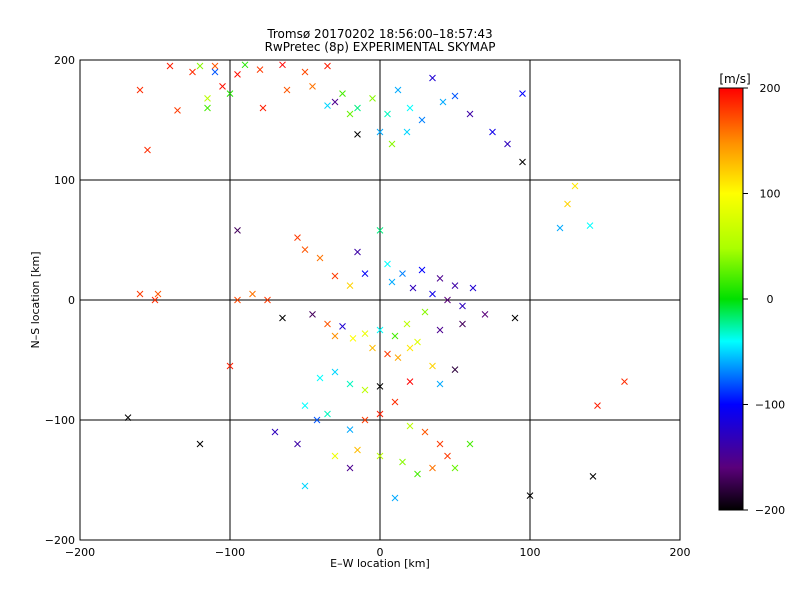 Image resolution: width=800 pixels, height=600 pixels. I want to click on chart-title: Tromsø 20170202 18:56:00–18:57:43, so click(379, 34).